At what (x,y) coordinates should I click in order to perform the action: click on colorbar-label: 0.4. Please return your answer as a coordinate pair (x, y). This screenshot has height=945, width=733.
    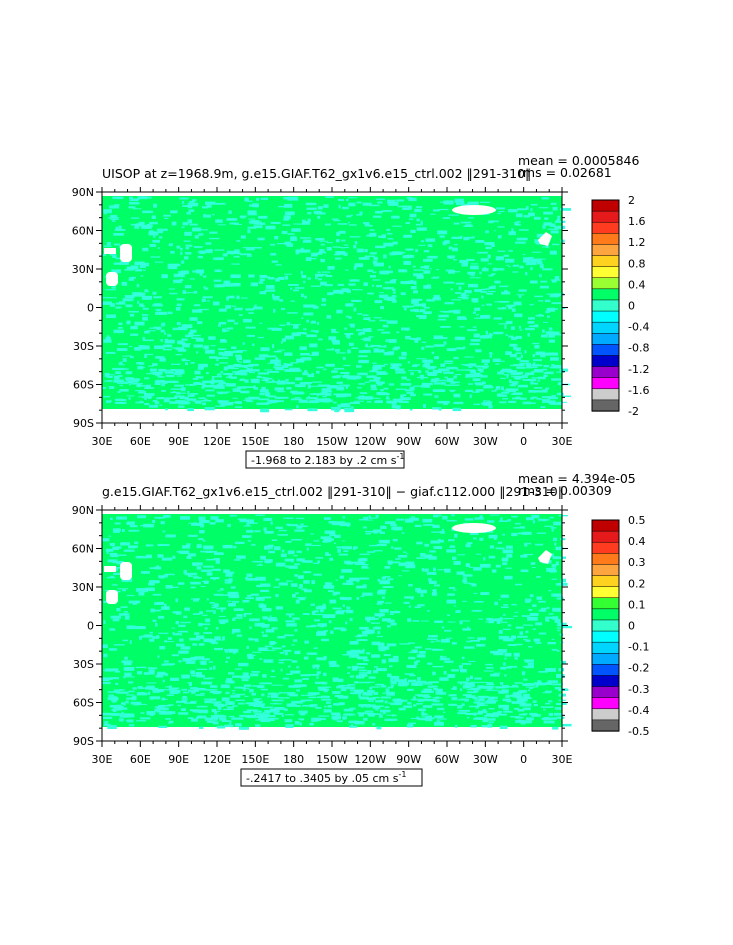
    Looking at the image, I should click on (637, 541).